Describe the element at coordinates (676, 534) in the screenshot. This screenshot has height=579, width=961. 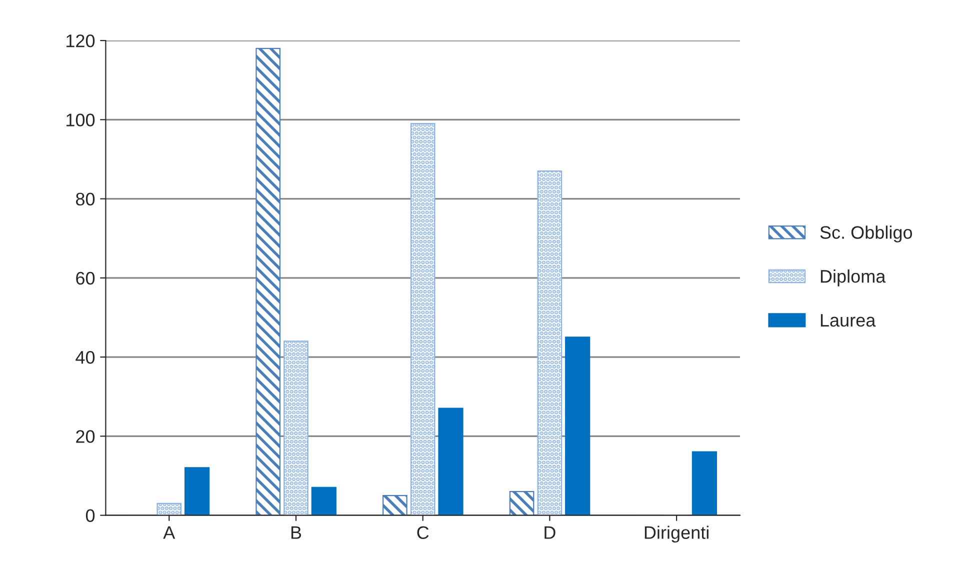
I see `x-tick-label: Dirigenti` at that location.